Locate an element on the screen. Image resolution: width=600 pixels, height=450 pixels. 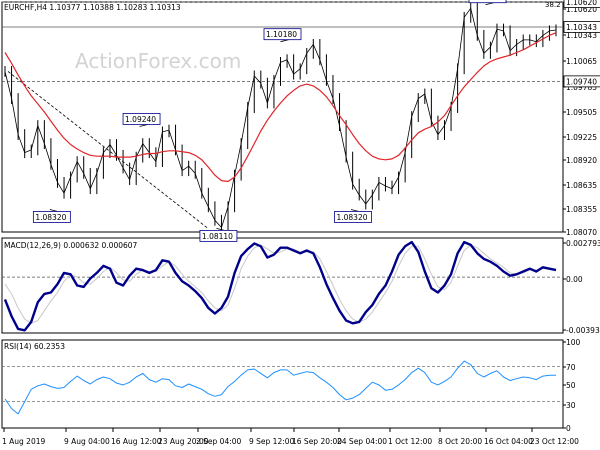
x-axis-tick-label: 9 Aug 04:00 is located at coordinates (87, 441).